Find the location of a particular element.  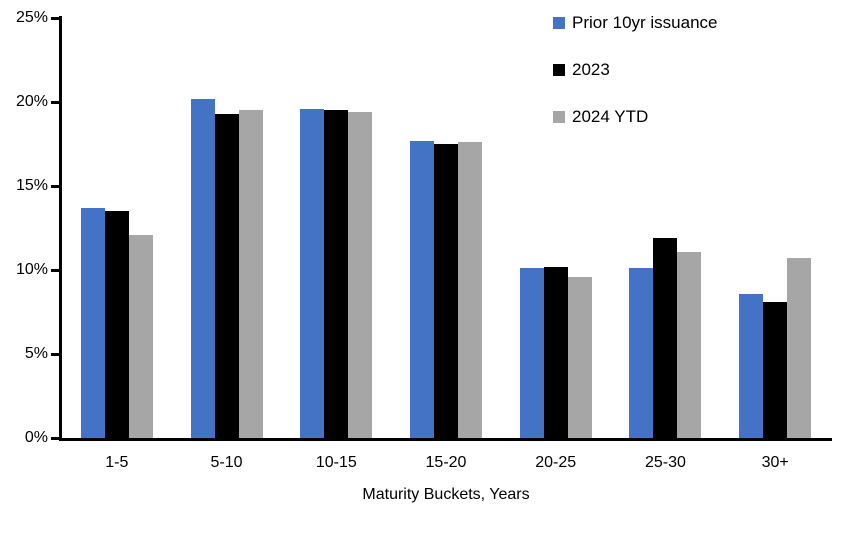

y-tick-label: 0% is located at coordinates (36, 437).